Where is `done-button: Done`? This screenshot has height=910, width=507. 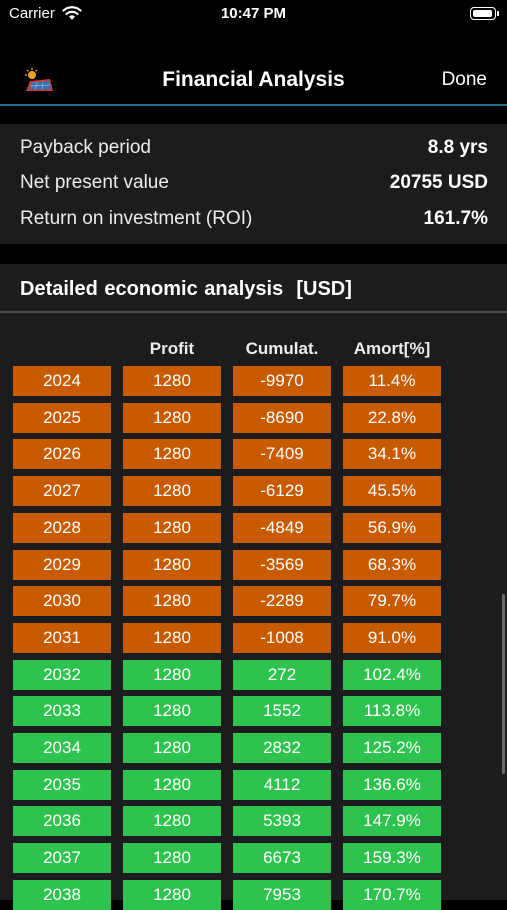
done-button: Done is located at coordinates (464, 79).